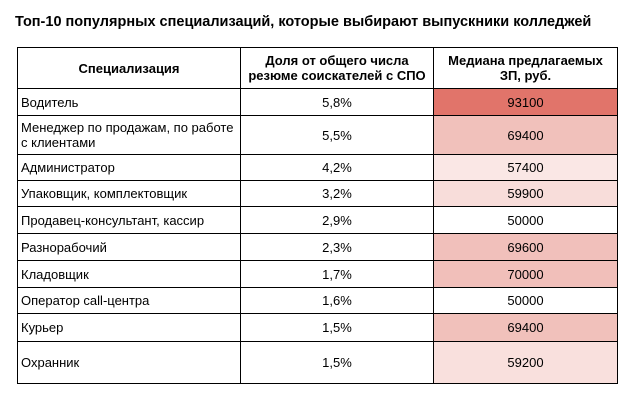 The width and height of the screenshot is (641, 404). What do you see at coordinates (129, 193) in the screenshot?
I see `specialization-cell: Упаковщик, комплектовщик` at bounding box center [129, 193].